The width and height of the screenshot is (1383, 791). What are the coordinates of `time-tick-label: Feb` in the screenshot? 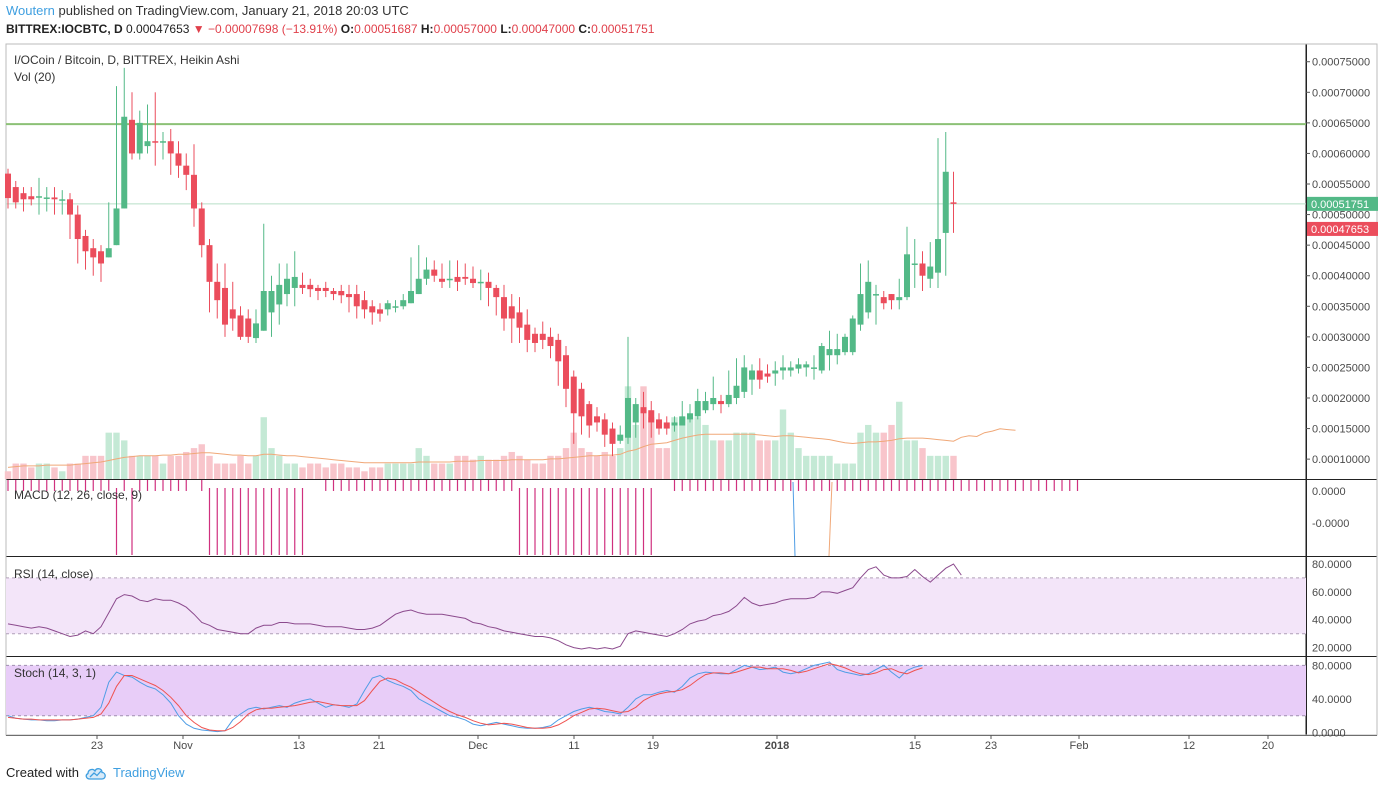 It's located at (1079, 746).